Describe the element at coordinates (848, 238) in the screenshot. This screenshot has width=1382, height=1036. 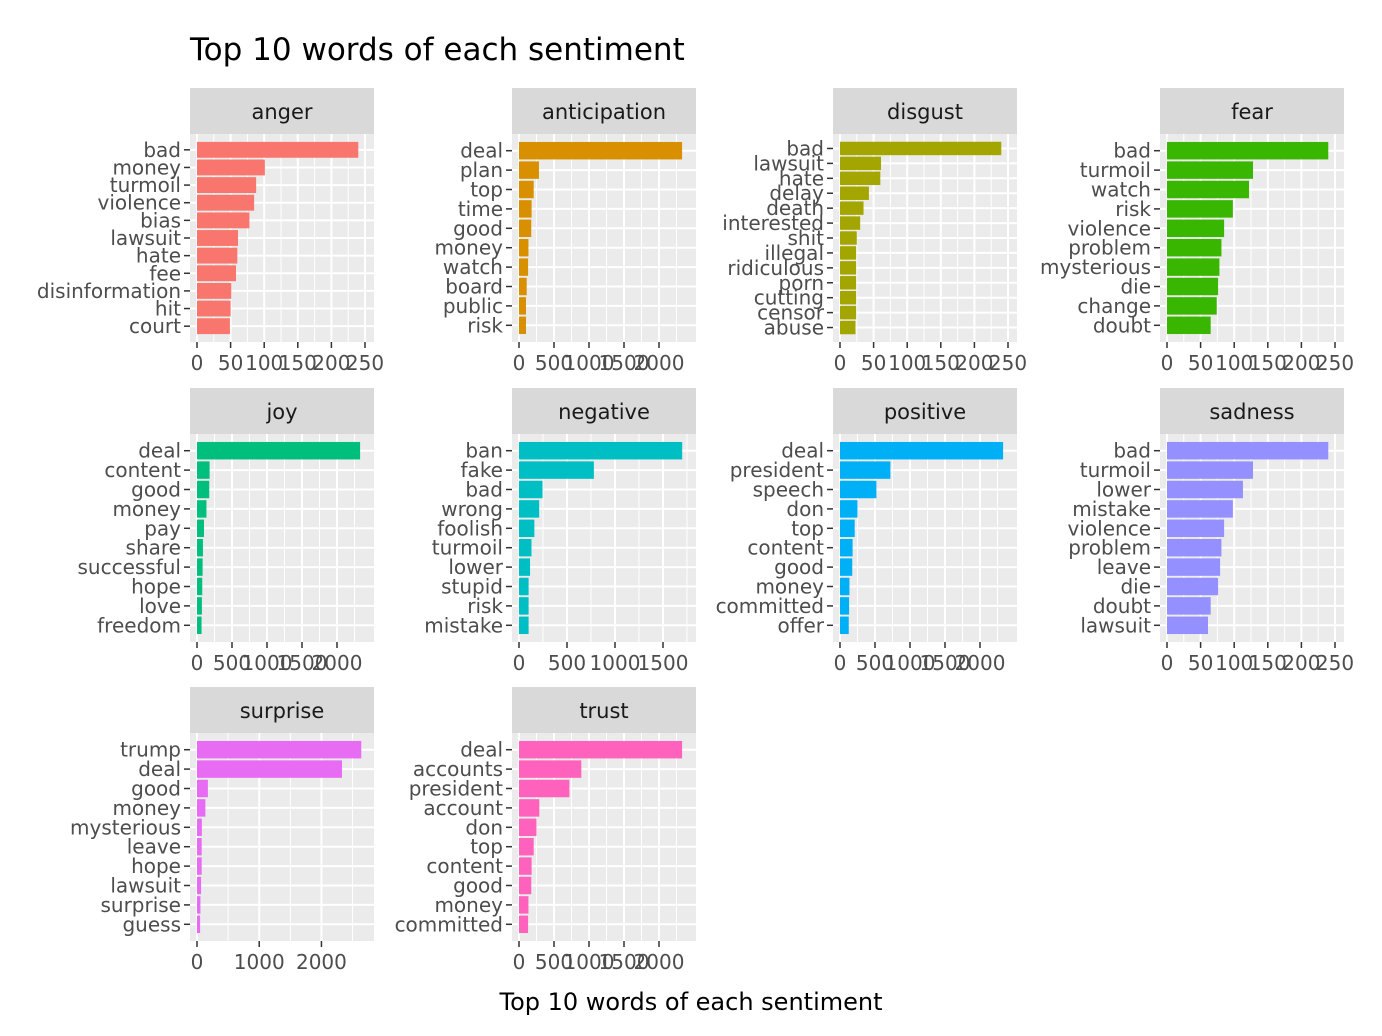
I see `bar-shit` at that location.